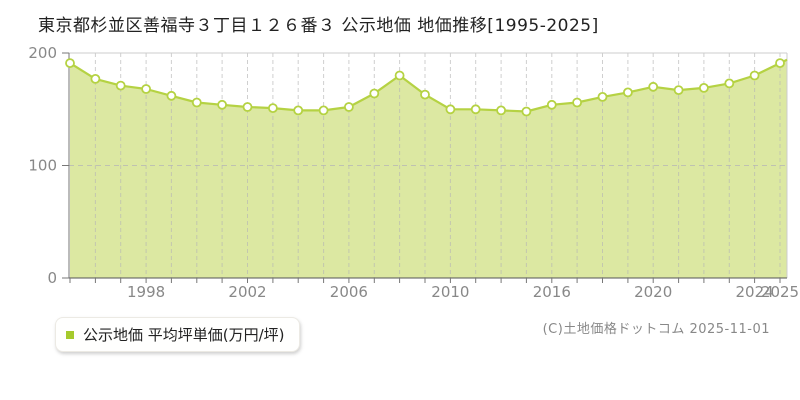  I want to click on legend: 公示地価 平均坪単価(万円/坪), so click(177, 334).